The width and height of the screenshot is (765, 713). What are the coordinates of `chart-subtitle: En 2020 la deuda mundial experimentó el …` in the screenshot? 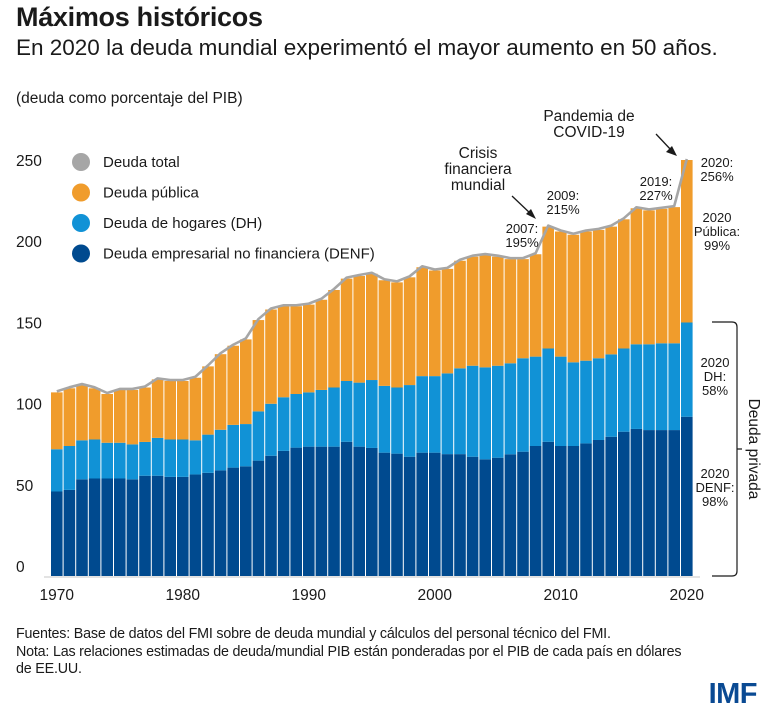 It's located at (367, 47).